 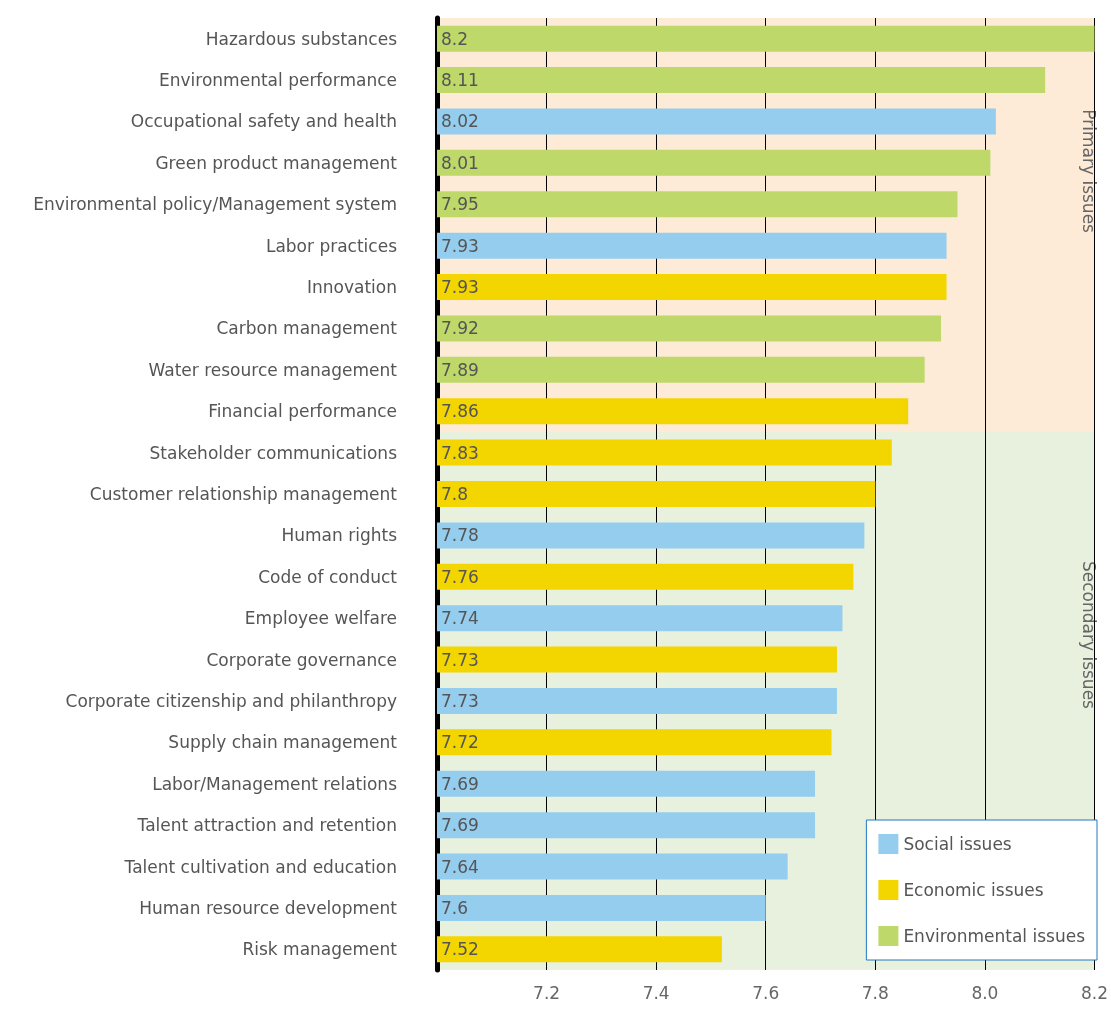 What do you see at coordinates (875, 992) in the screenshot?
I see `x-tick-label: 7.8` at bounding box center [875, 992].